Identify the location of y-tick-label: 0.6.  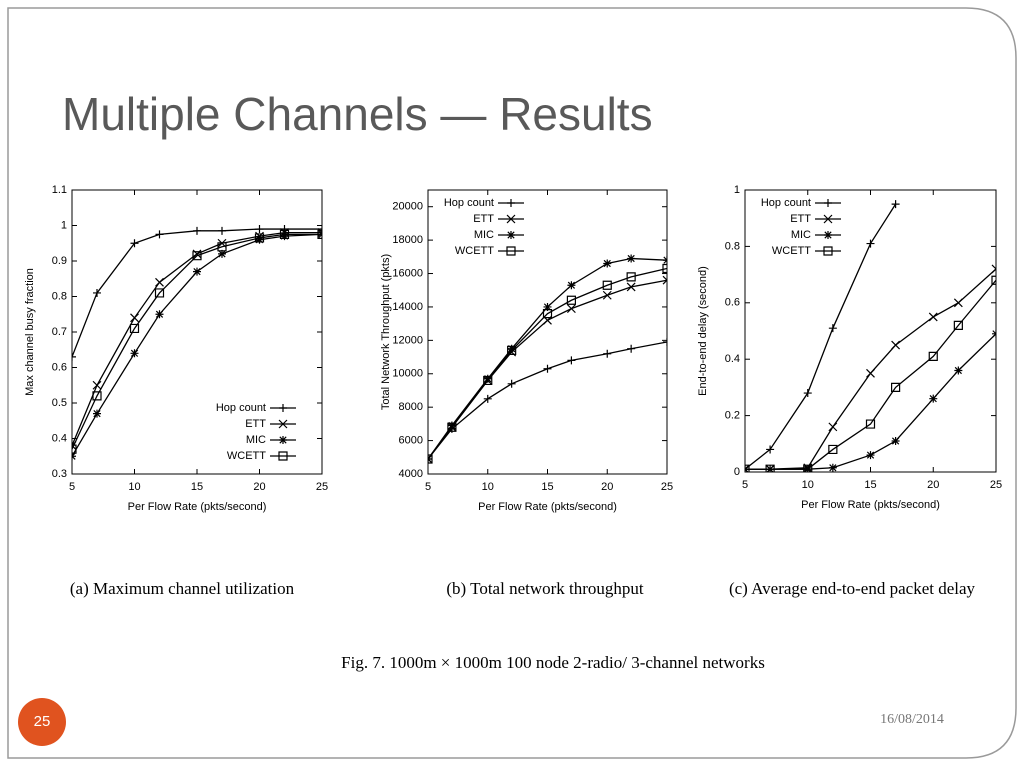
(732, 303).